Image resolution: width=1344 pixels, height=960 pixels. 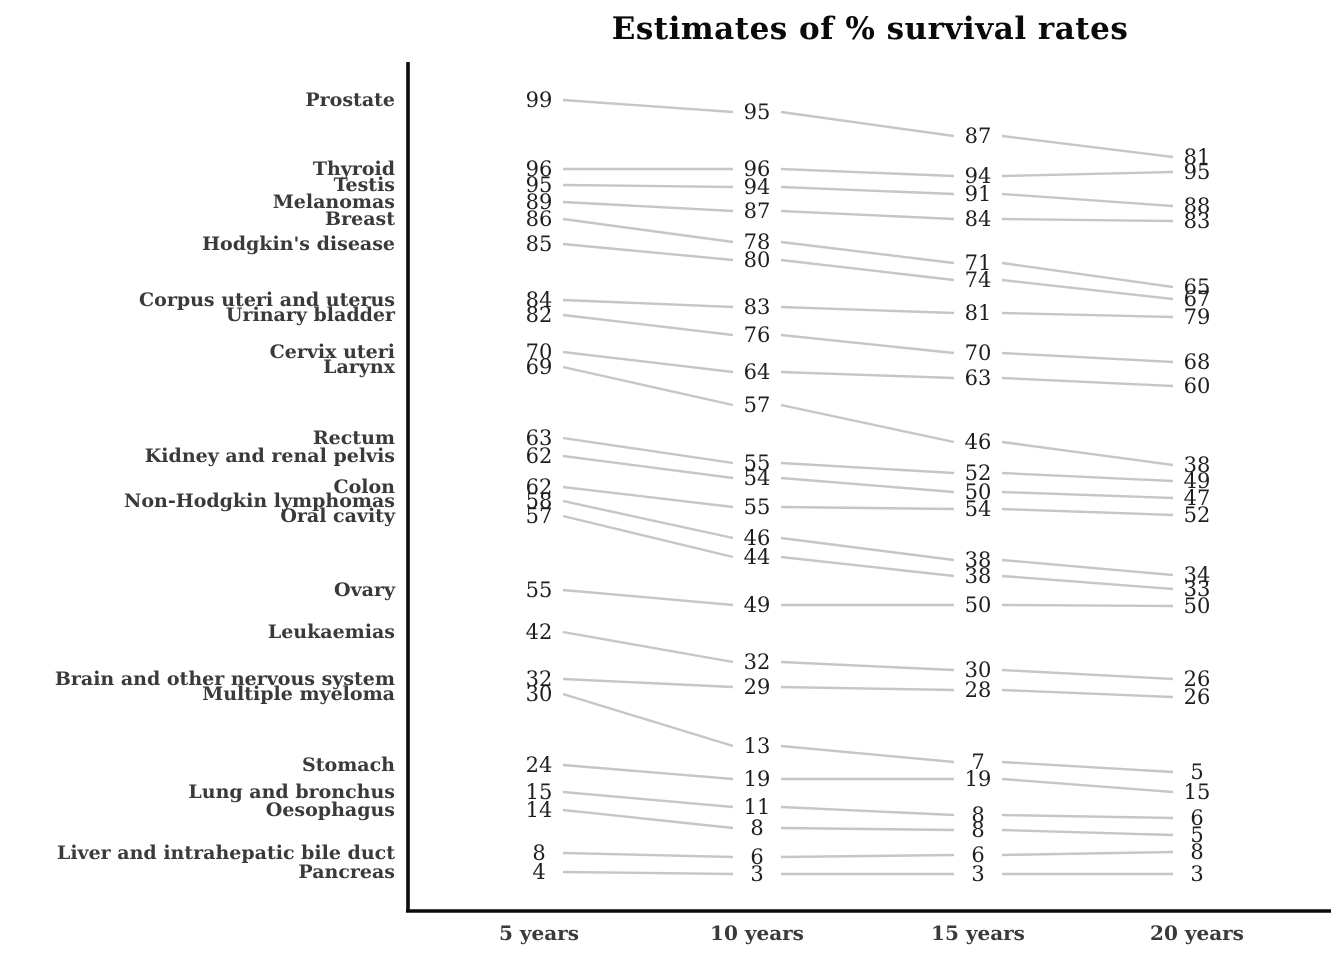 I want to click on chart-title: Estimates of % survival rates, so click(x=870, y=29).